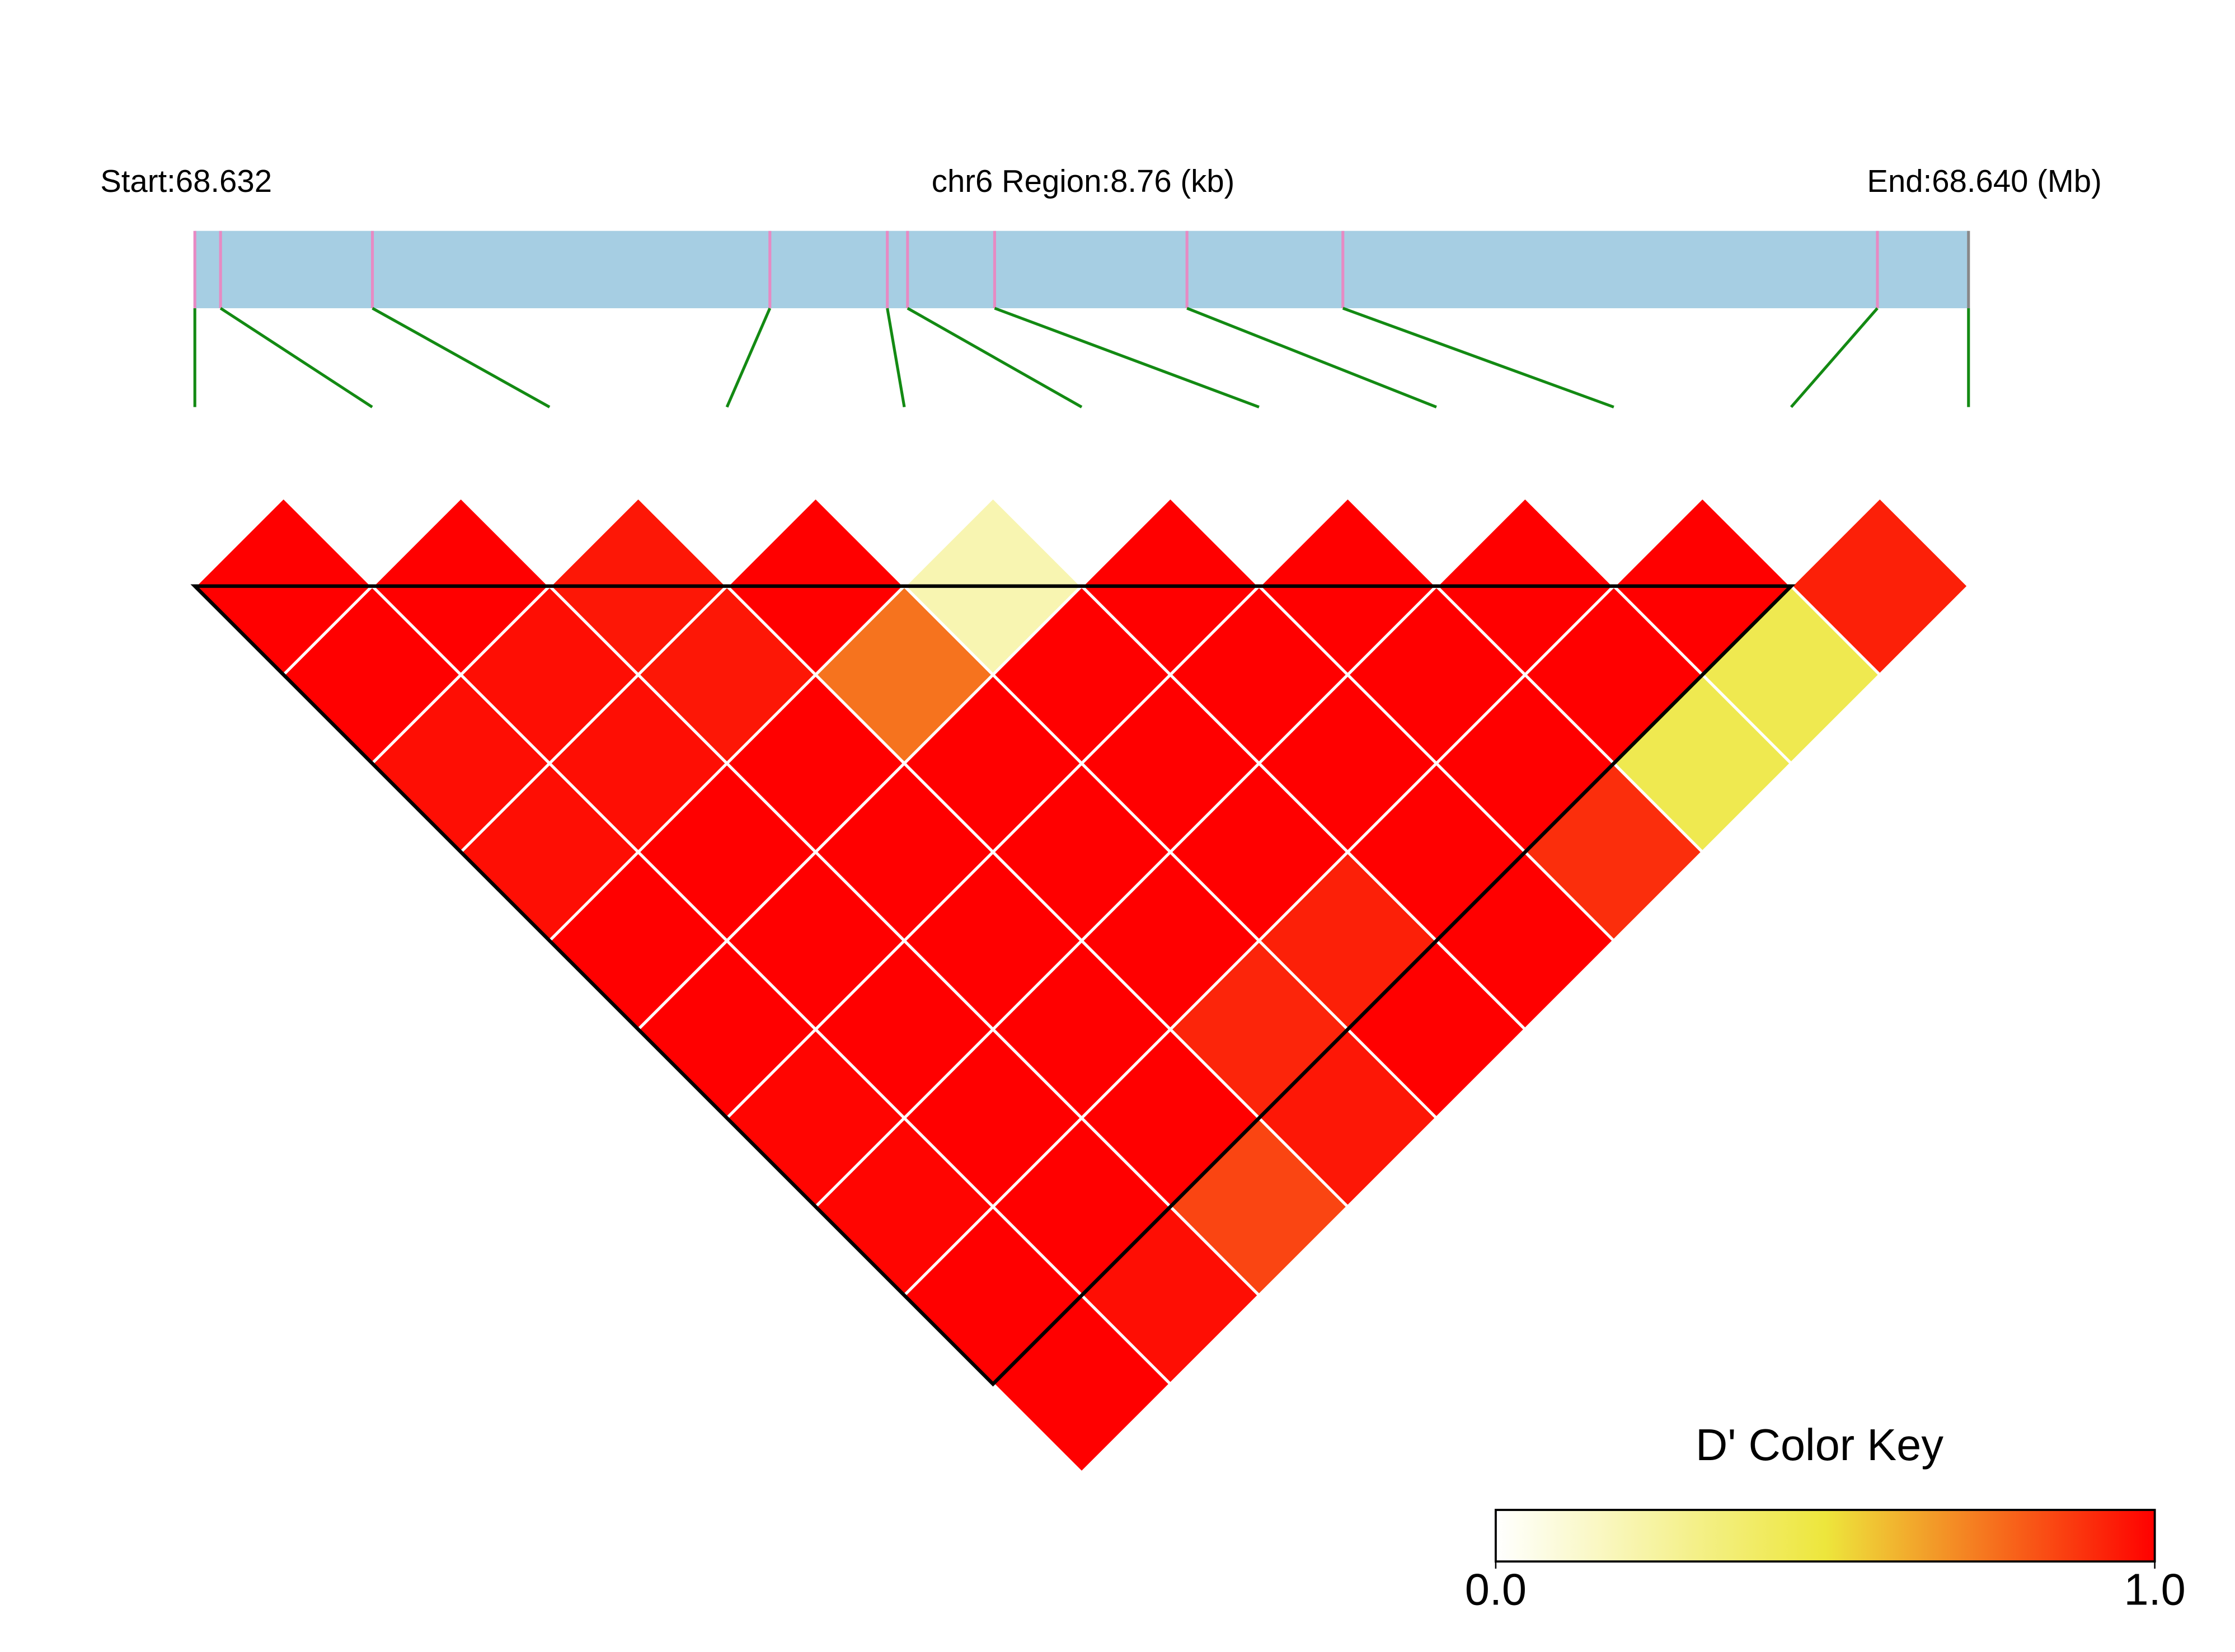  I want to click on key-tick-label: 1.0, so click(2154, 1589).